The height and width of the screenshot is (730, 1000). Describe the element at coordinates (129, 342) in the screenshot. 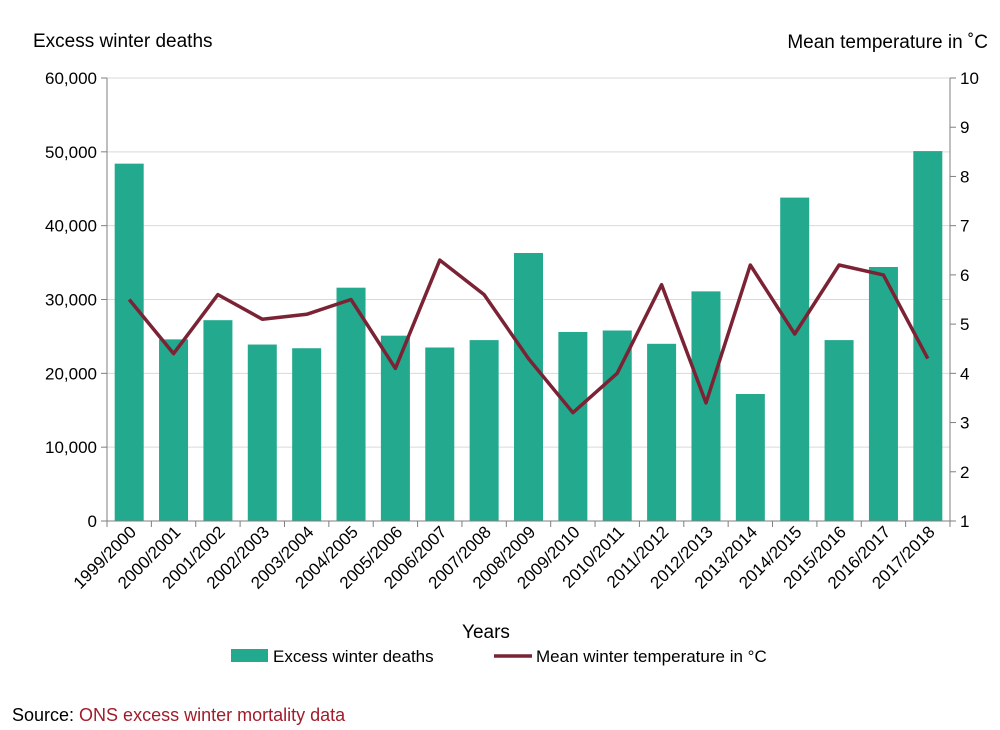

I see `bar-1999/2000` at that location.